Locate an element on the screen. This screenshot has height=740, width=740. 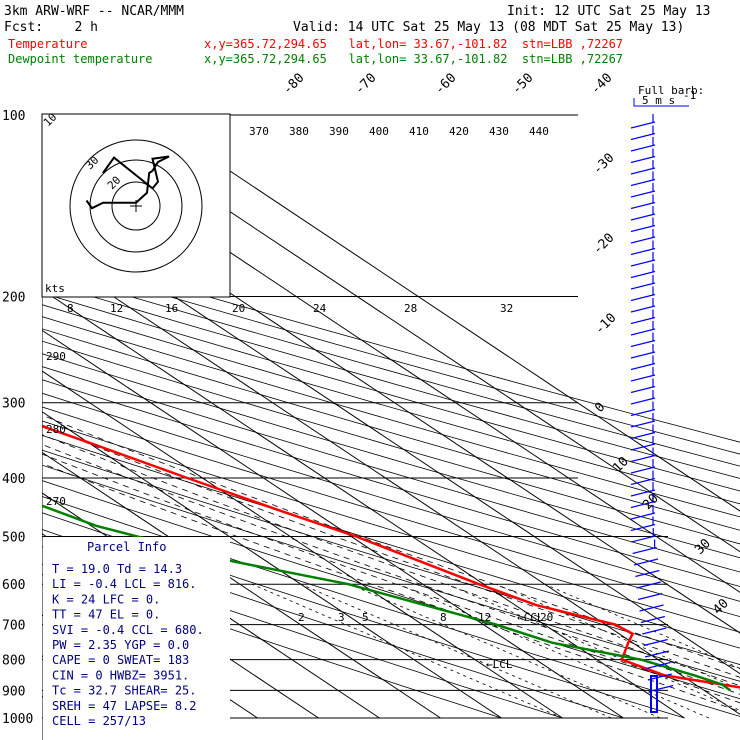
hodo-speed-label: 24 is located at coordinates (320, 308).